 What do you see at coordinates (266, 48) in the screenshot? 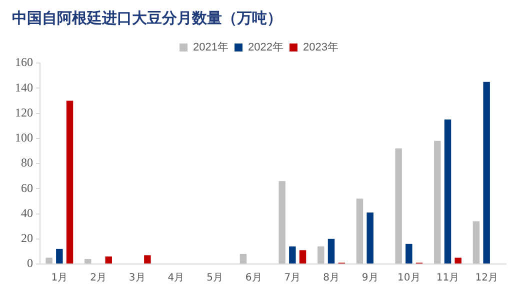
I see `legend-label: 2022年` at bounding box center [266, 48].